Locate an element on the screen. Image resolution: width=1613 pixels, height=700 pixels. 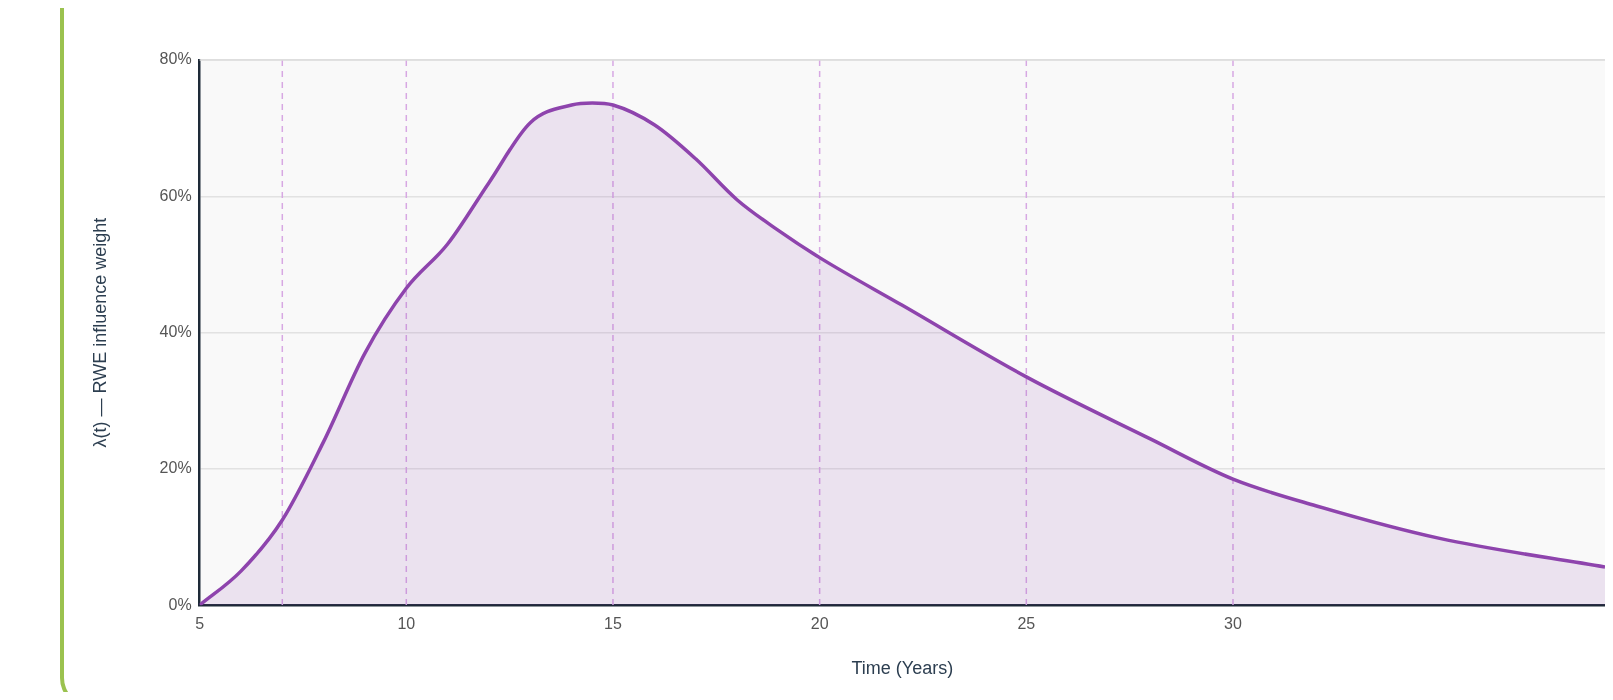
x-tick-label: 30 is located at coordinates (1233, 624).